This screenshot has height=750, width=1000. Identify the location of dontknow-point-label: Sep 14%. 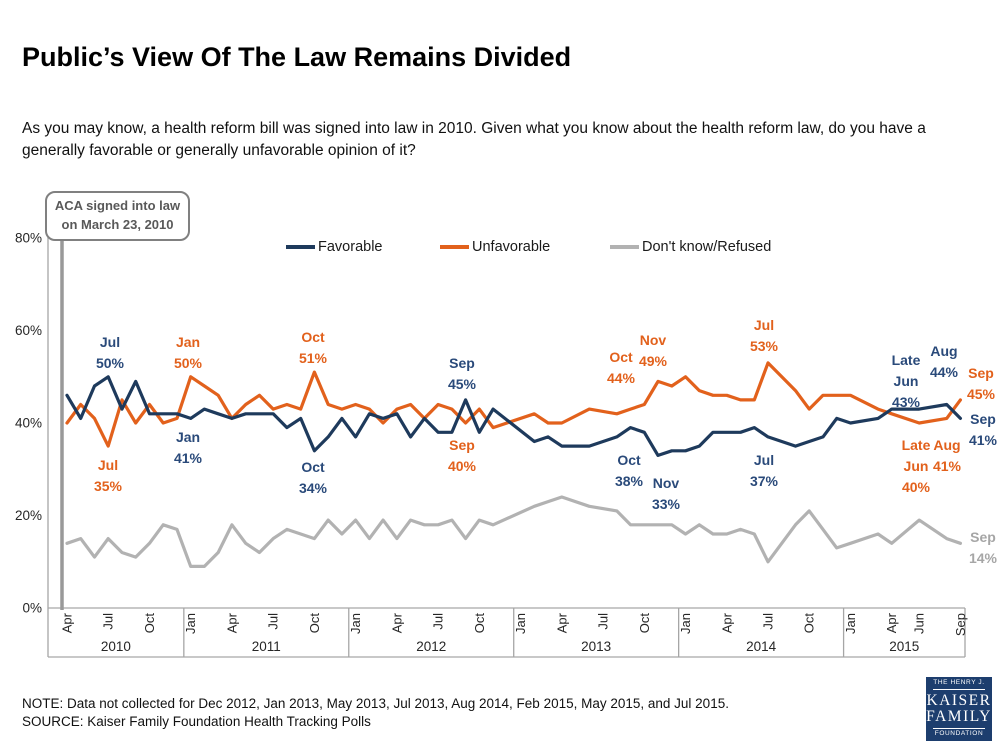
(983, 547).